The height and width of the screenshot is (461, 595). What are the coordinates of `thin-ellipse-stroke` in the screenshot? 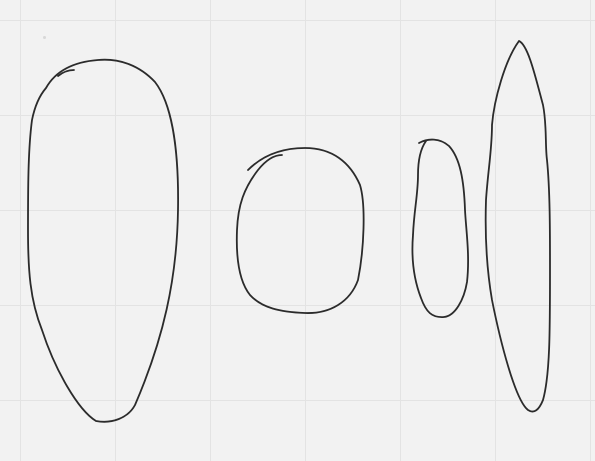 It's located at (518, 226).